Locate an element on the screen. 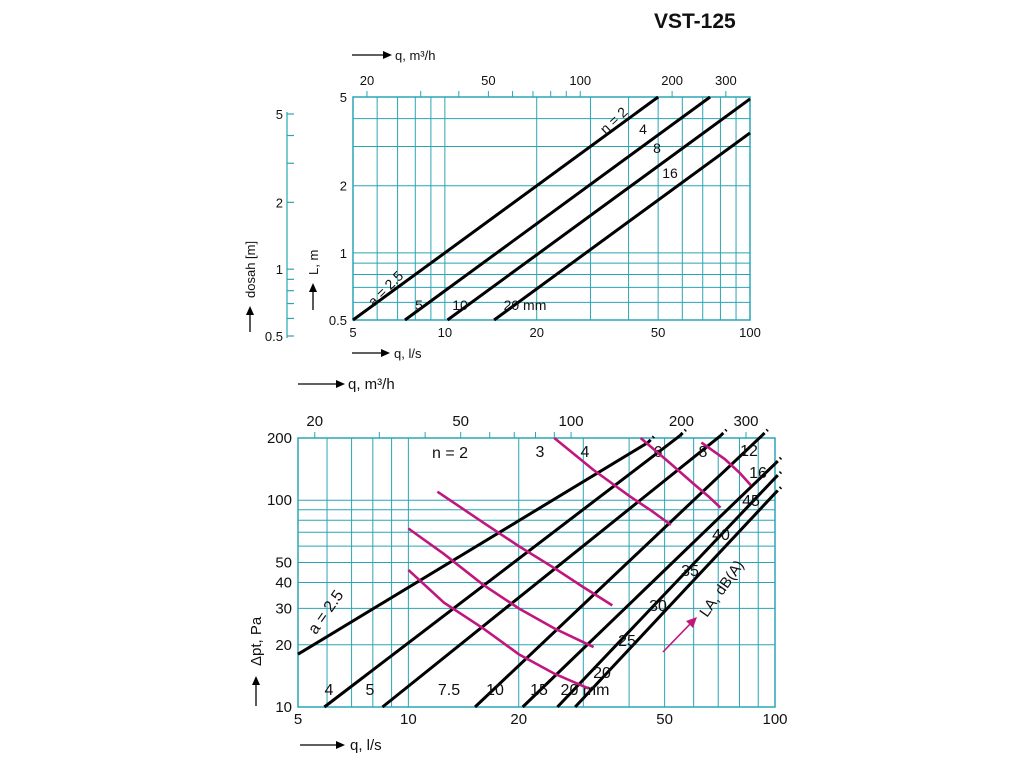 This screenshot has height=768, width=1024. y-tick-label: 40 is located at coordinates (283, 583).